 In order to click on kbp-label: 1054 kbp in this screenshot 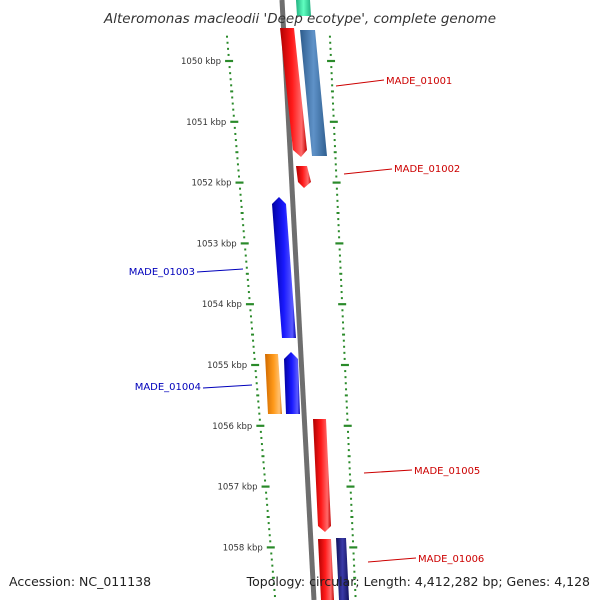, I will do `click(222, 305)`.